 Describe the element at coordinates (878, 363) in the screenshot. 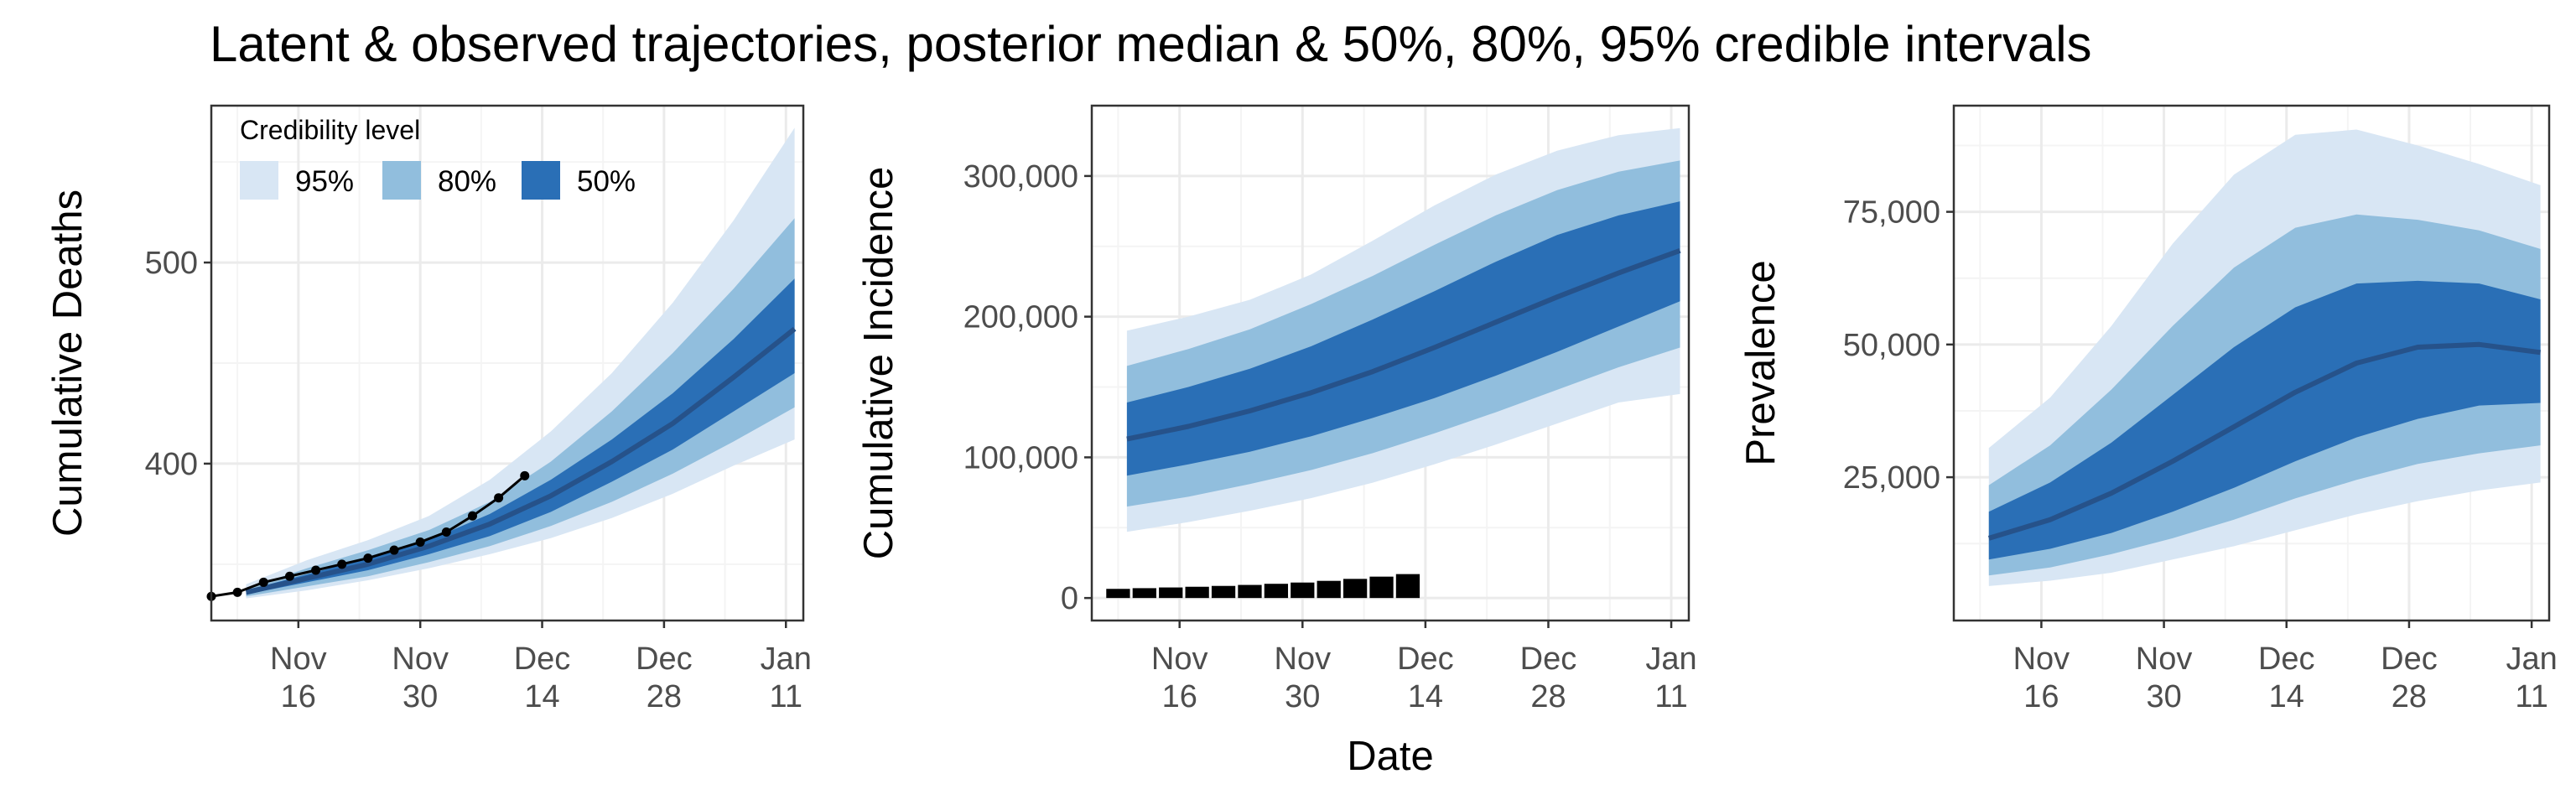

I see `y-axis-title: Cumulative Incidence` at that location.